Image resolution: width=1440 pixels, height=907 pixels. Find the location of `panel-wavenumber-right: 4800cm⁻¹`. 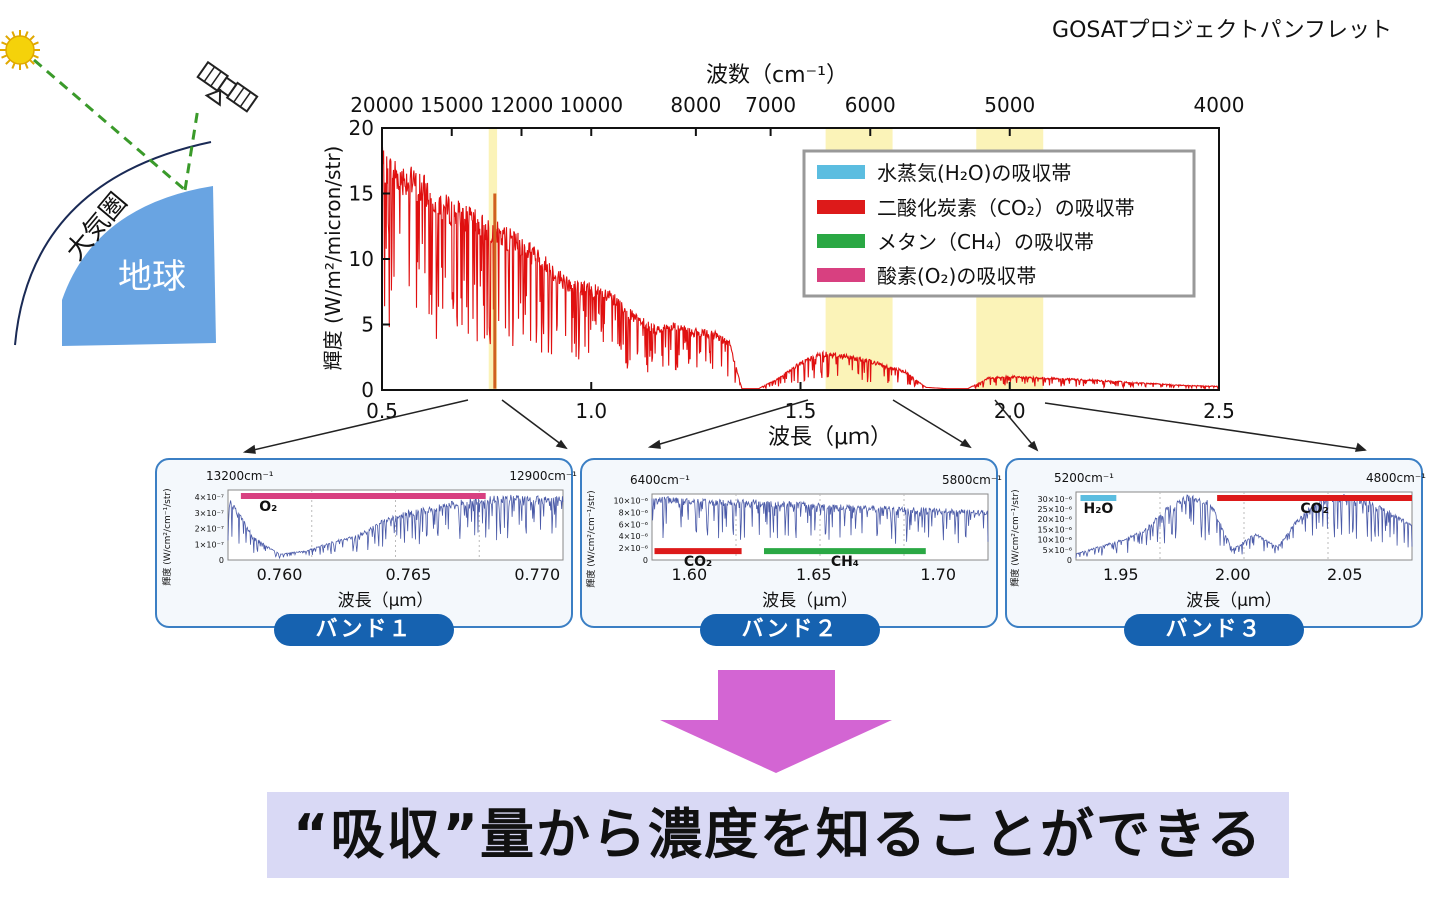

panel-wavenumber-right: 4800cm⁻¹ is located at coordinates (1396, 478).